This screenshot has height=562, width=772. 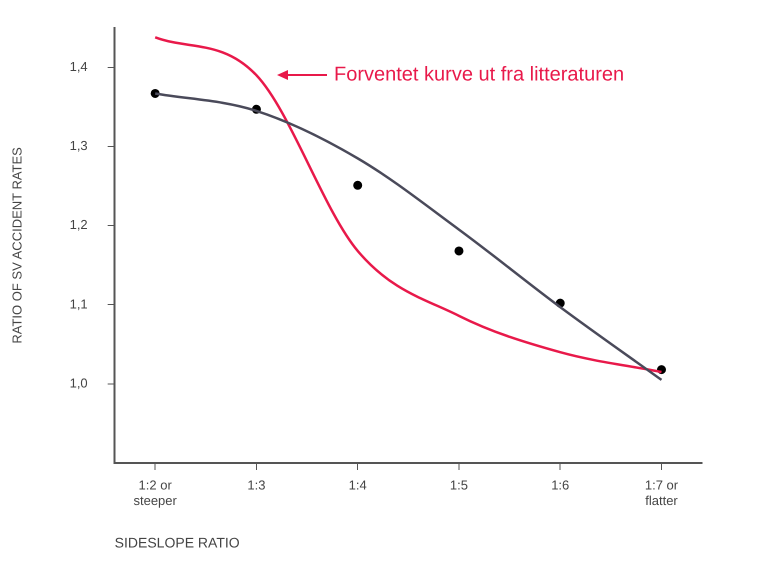 I want to click on x-tick-label: 1:4, so click(x=357, y=484).